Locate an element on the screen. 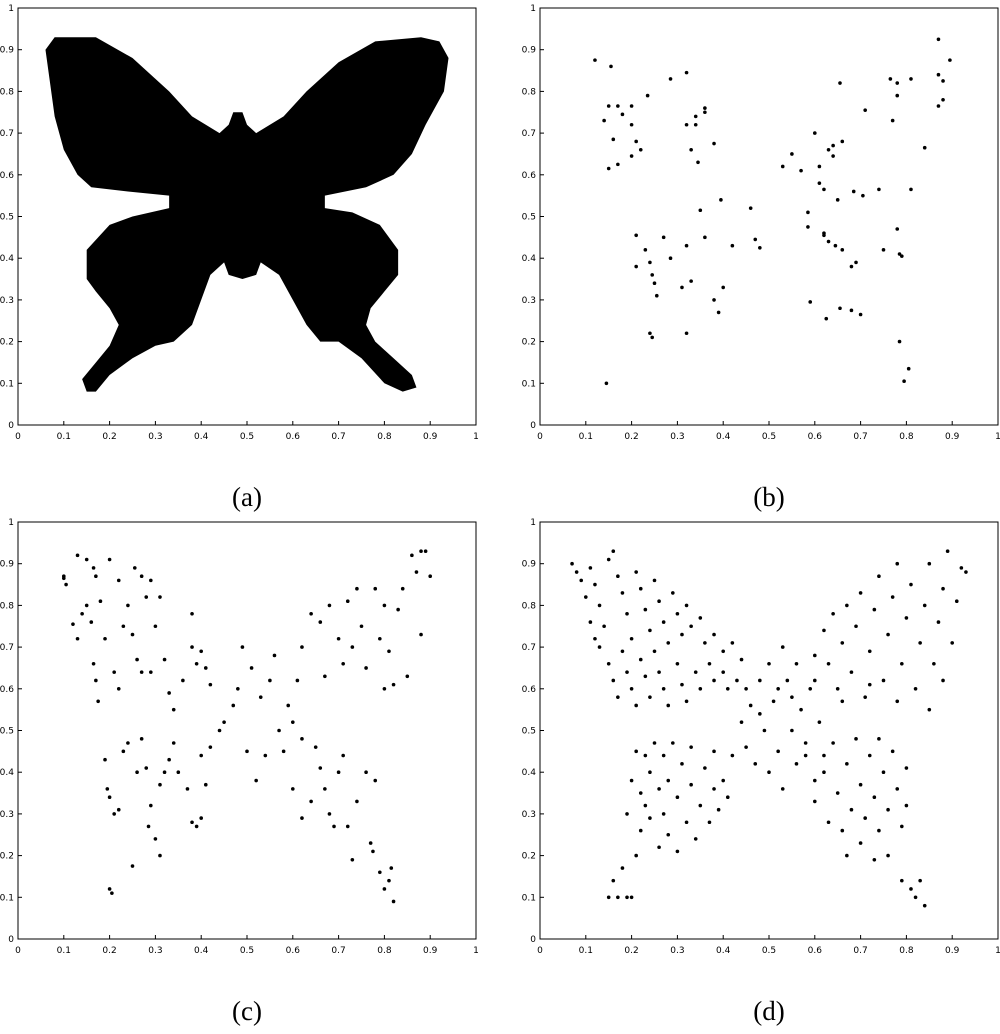 This screenshot has height=1034, width=1000. x-tick-label: 0.7 is located at coordinates (860, 437).